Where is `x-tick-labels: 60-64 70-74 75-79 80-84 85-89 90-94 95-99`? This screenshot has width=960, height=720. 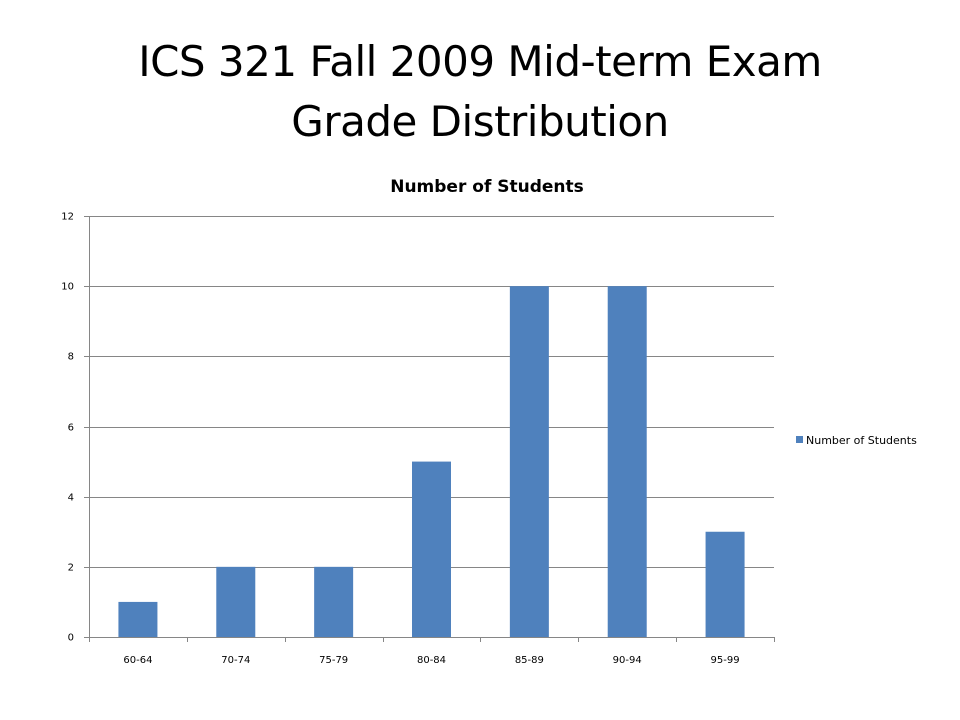
x-tick-labels: 60-64 70-74 75-79 80-84 85-89 90-94 95-99 is located at coordinates (431, 660).